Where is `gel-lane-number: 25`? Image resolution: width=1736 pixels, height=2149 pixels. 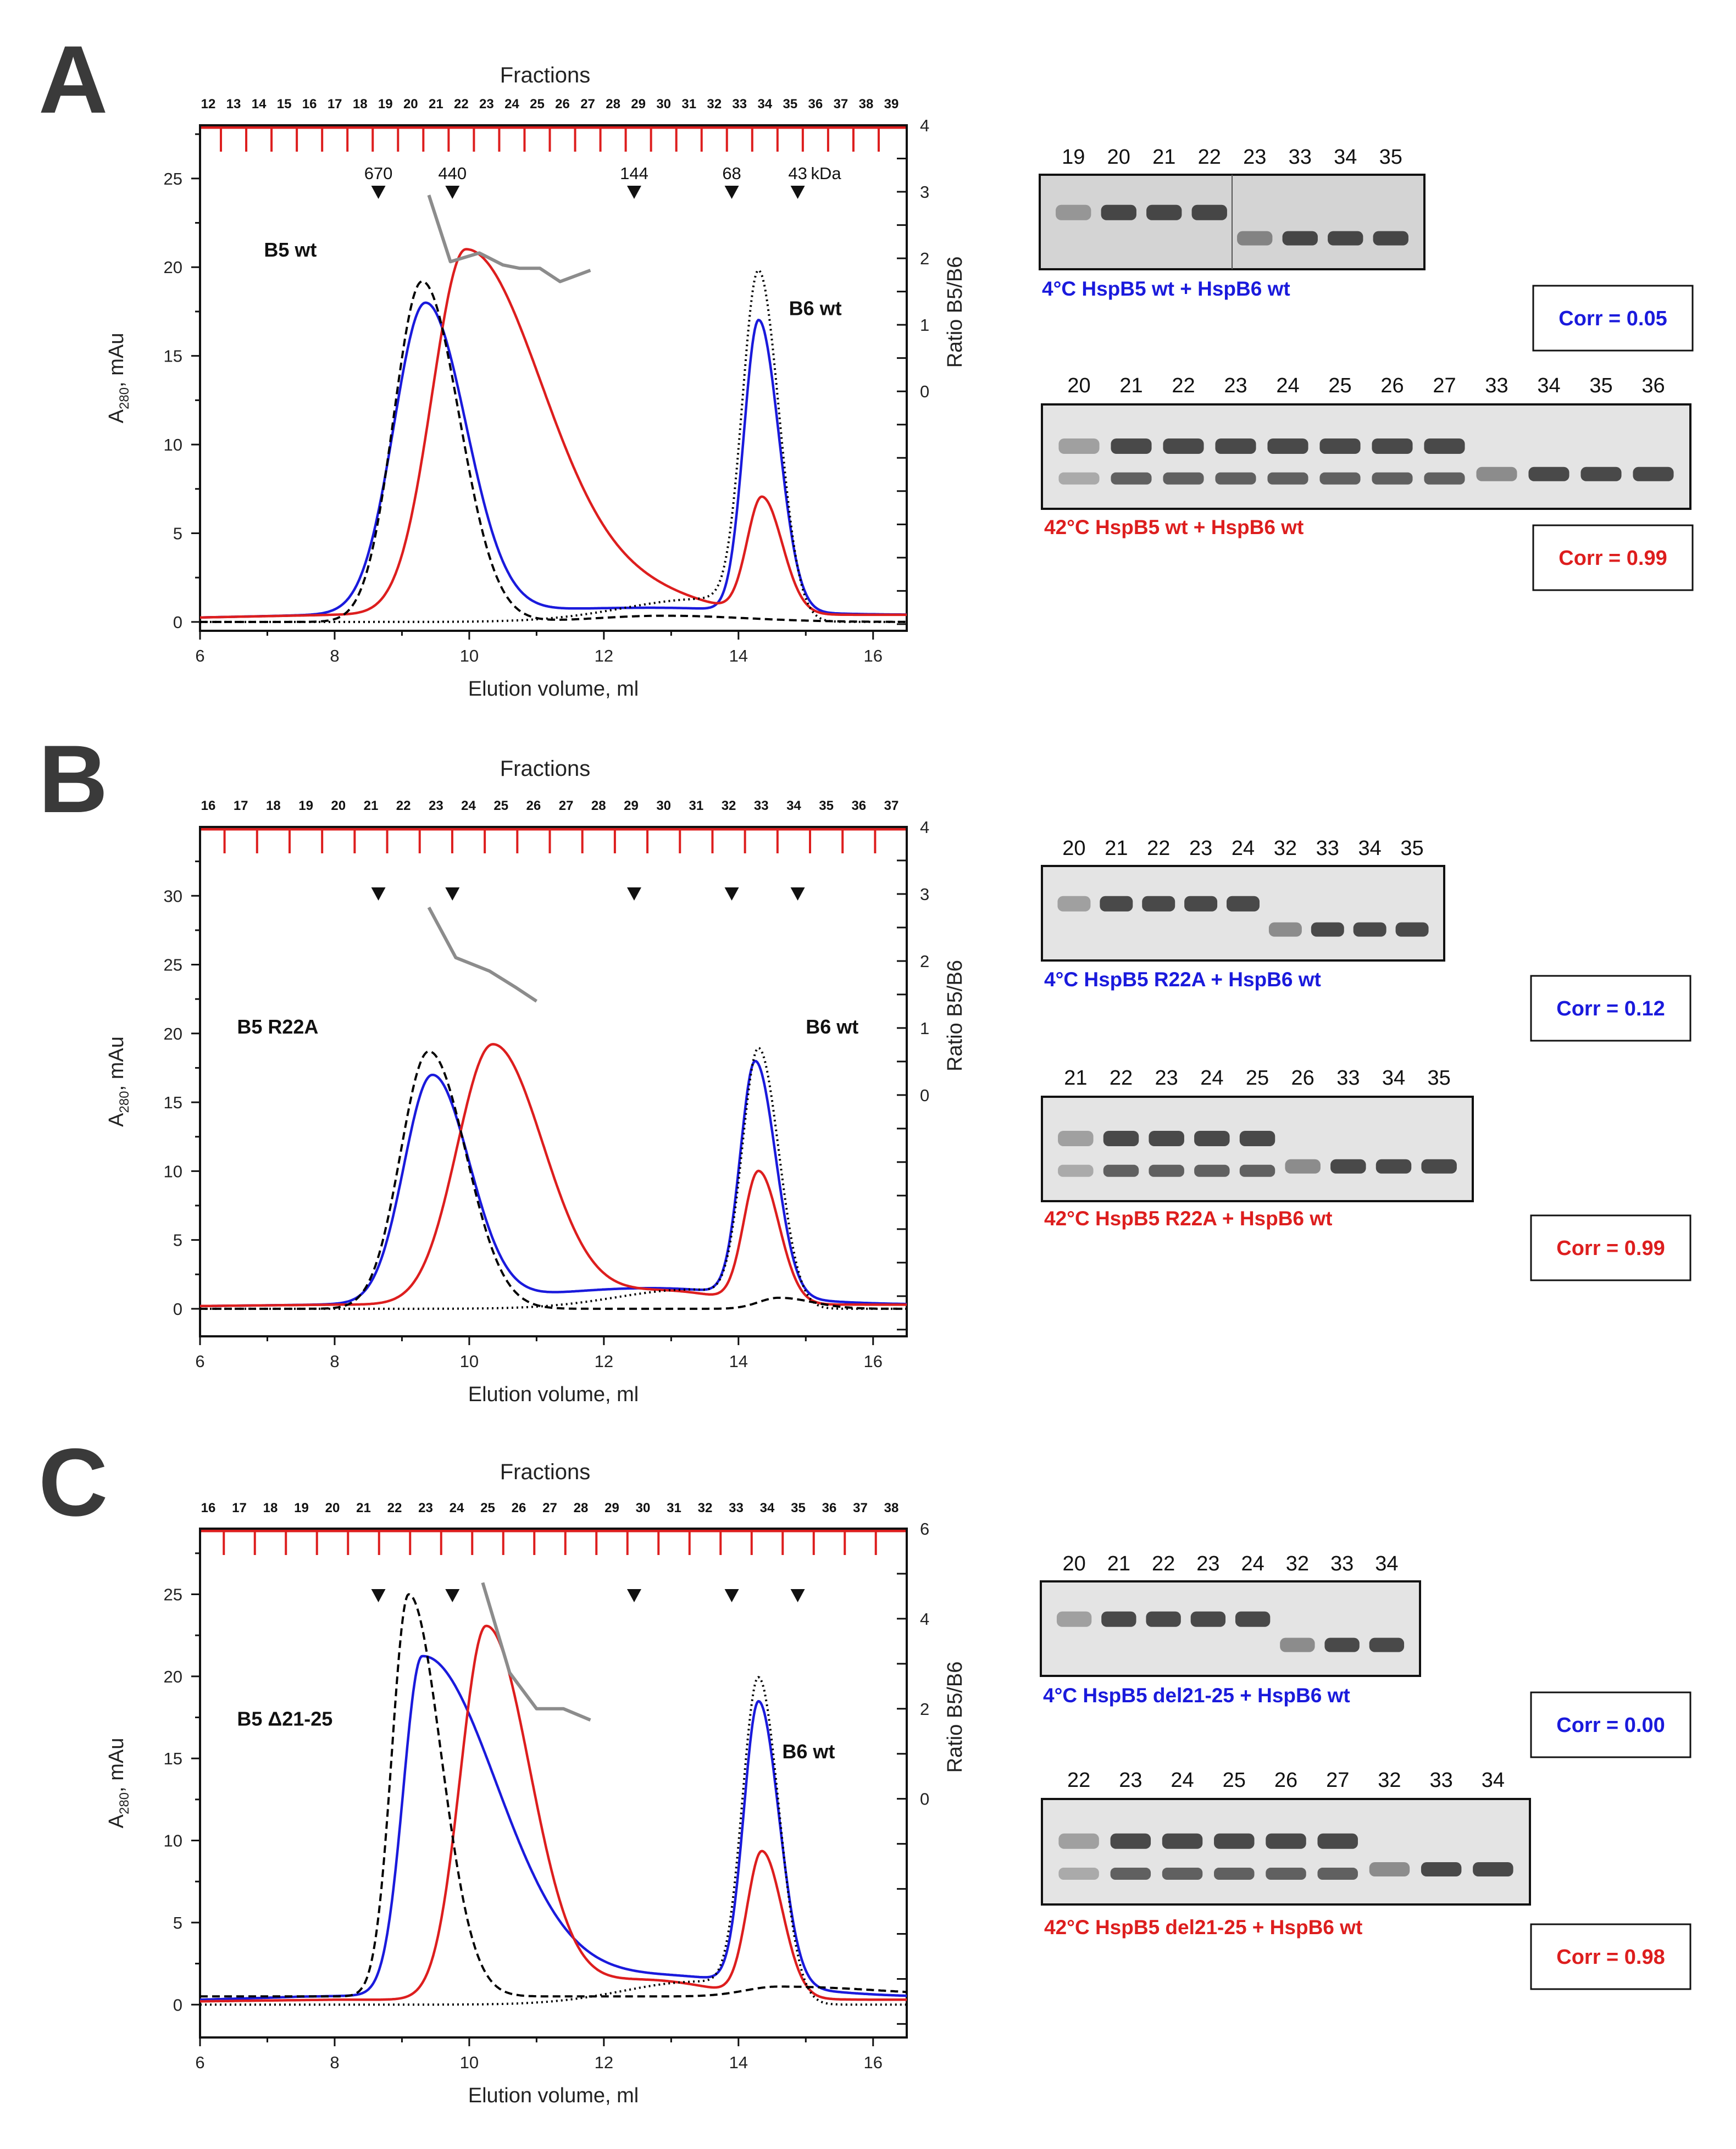
gel-lane-number: 25 is located at coordinates (1234, 1781).